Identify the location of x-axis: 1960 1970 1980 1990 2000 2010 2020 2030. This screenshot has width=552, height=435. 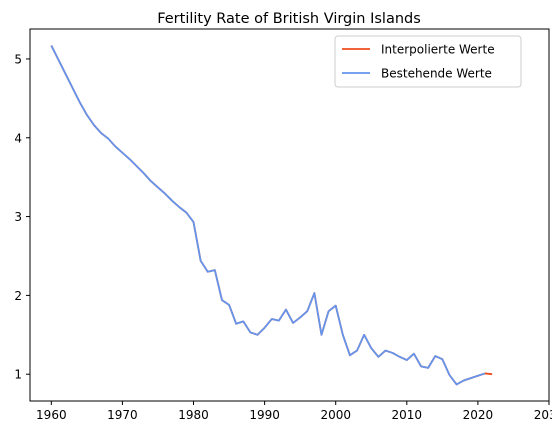
(294, 411).